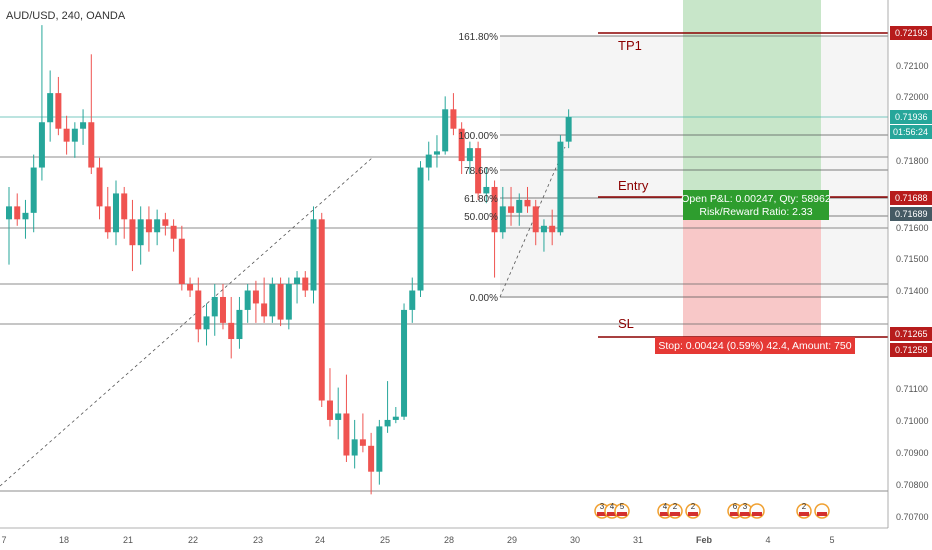 Image resolution: width=932 pixels, height=550 pixels. Describe the element at coordinates (912, 97) in the screenshot. I see `y-tick: 0.72000` at that location.